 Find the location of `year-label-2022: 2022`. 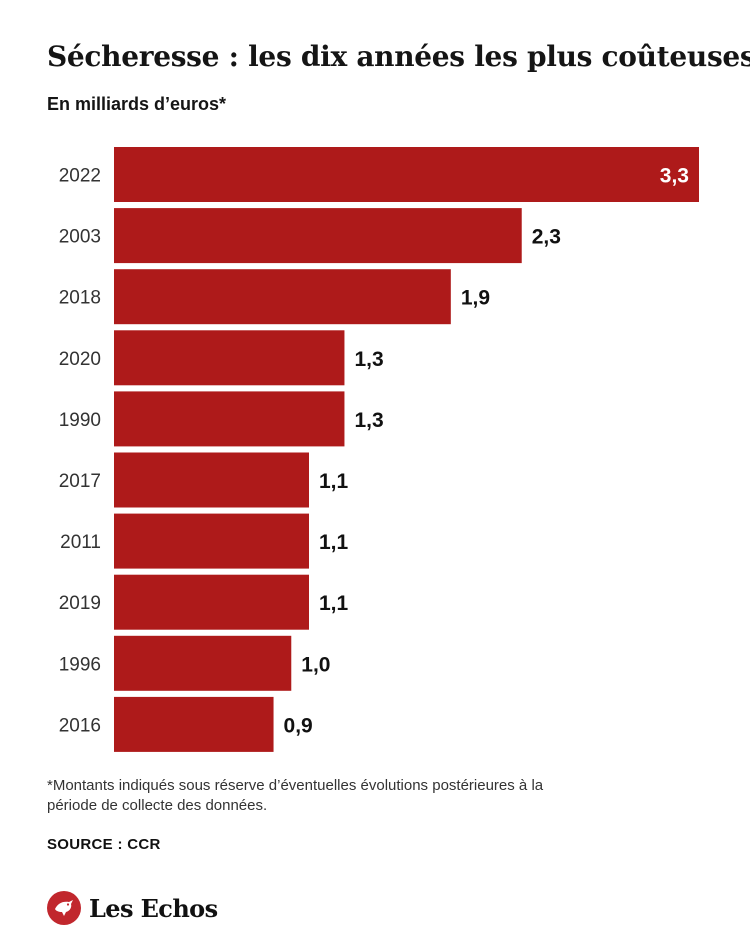

year-label-2022: 2022 is located at coordinates (80, 176).